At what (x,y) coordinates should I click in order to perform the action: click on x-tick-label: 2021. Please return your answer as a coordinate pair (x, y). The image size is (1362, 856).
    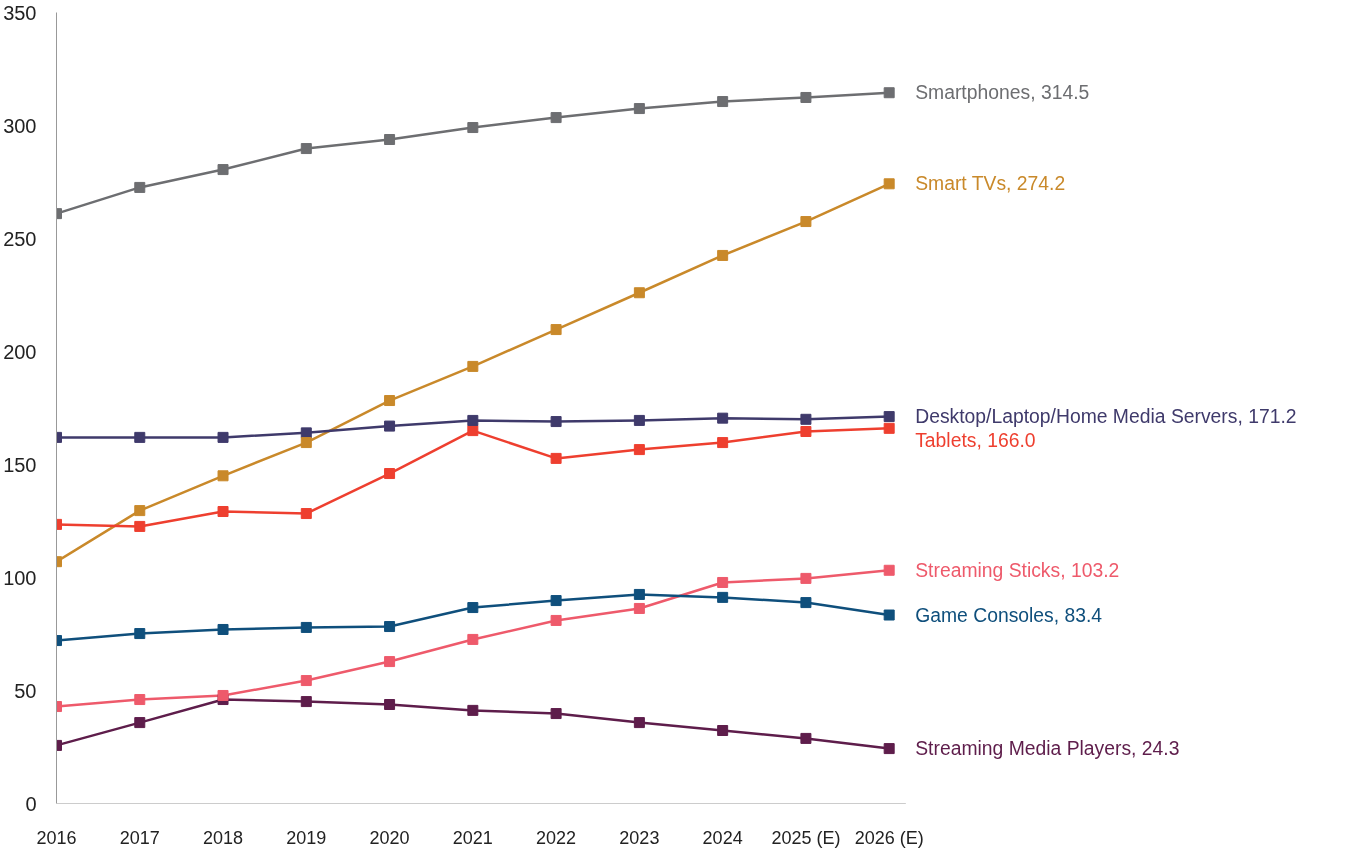
    Looking at the image, I should click on (472, 837).